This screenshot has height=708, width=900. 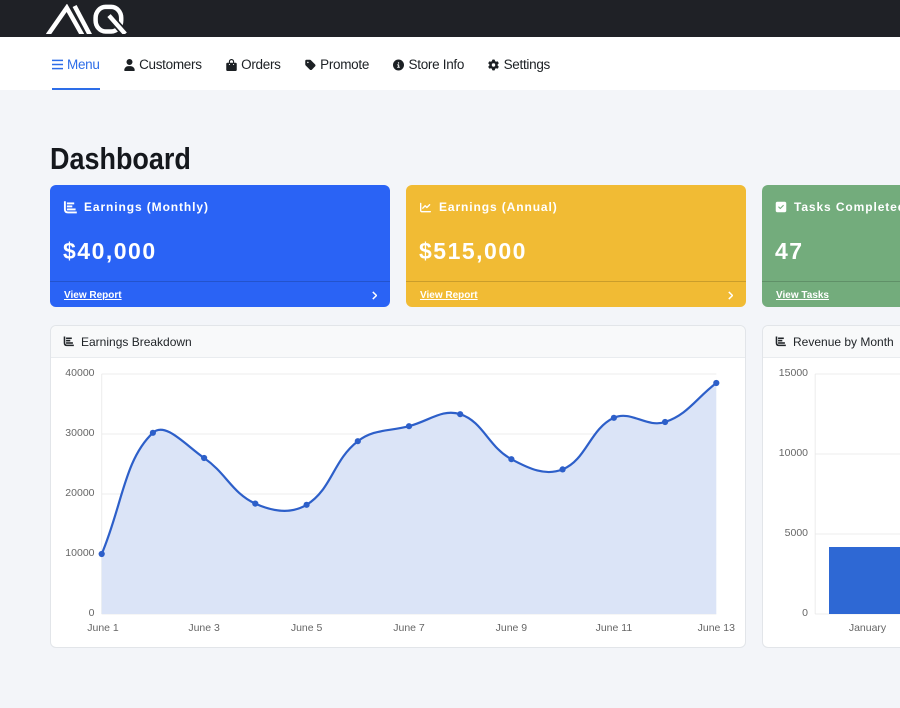 I want to click on svg-text: 20000, so click(x=79, y=493).